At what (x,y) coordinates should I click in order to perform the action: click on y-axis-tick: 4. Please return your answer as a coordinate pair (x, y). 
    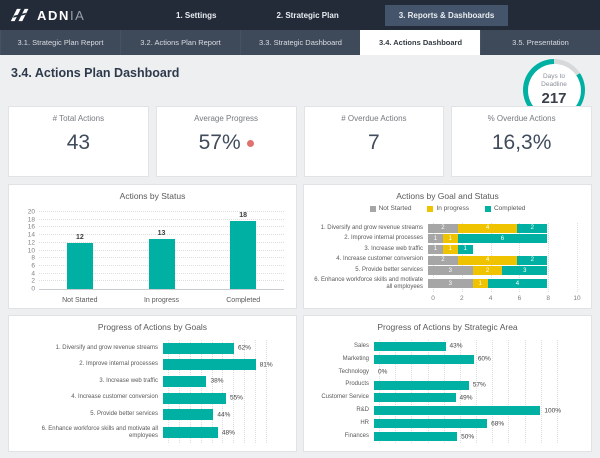
    Looking at the image, I should click on (33, 274).